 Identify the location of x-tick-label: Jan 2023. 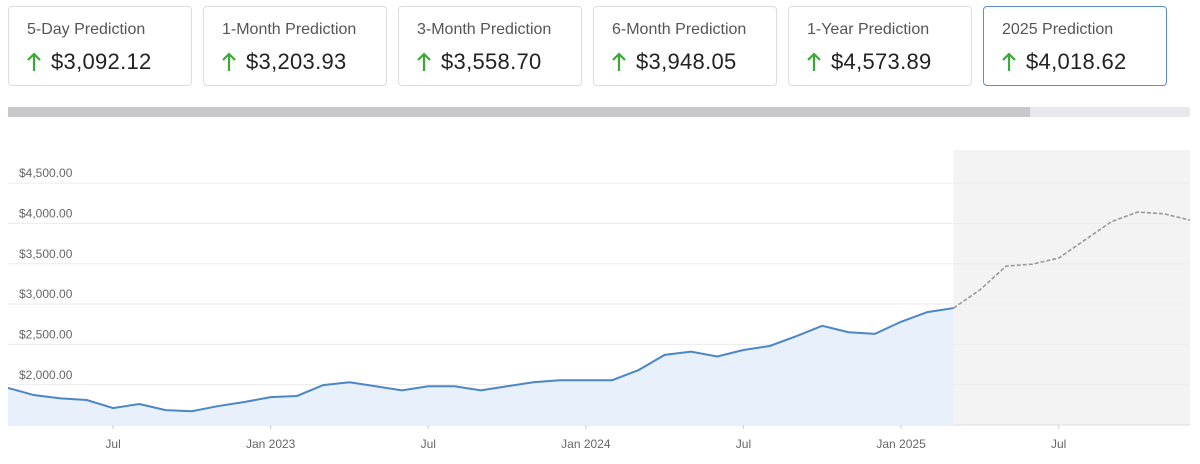
(271, 444).